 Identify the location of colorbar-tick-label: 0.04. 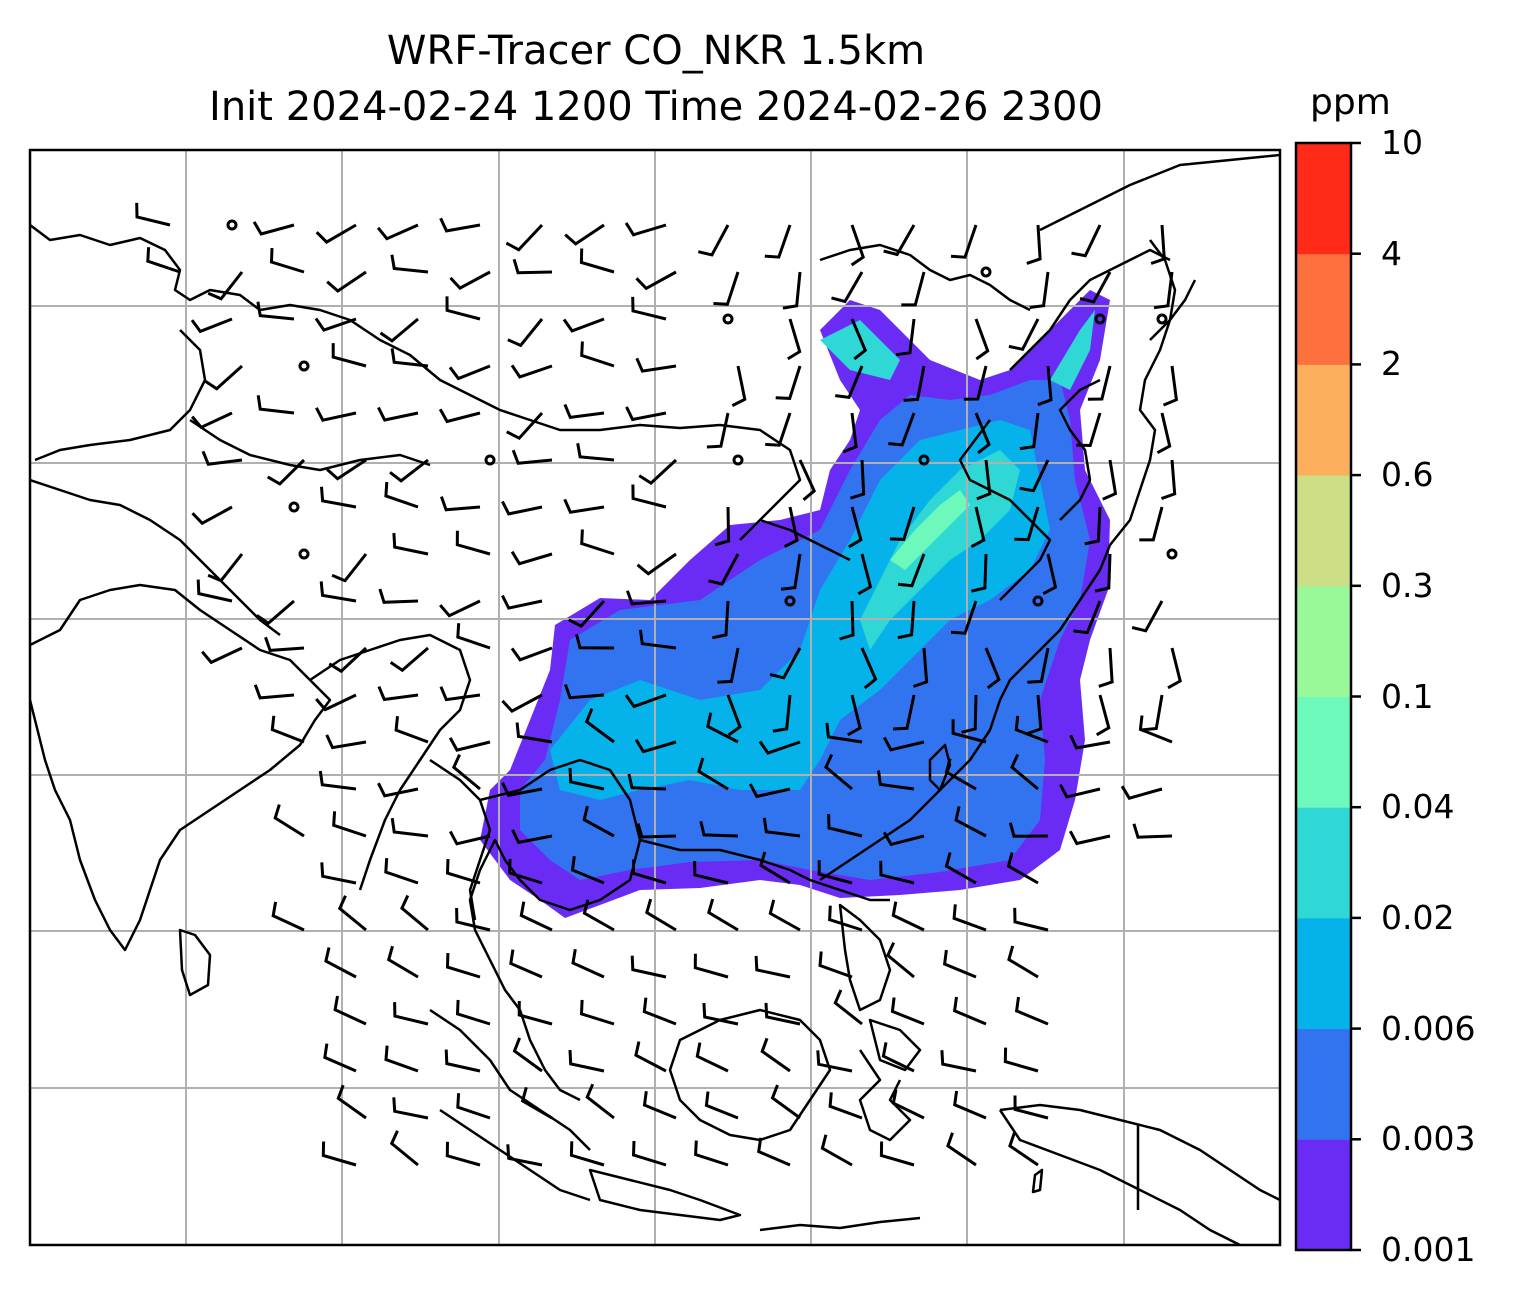
(1418, 807).